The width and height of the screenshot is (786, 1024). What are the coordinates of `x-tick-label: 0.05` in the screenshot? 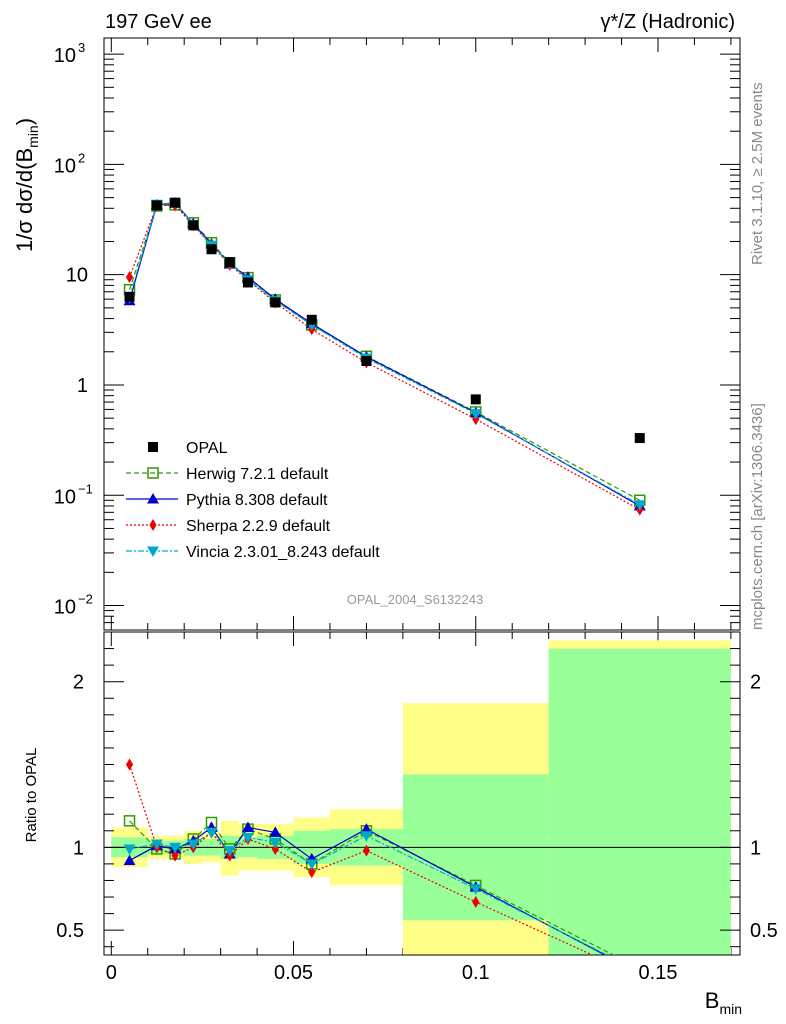 It's located at (293, 973).